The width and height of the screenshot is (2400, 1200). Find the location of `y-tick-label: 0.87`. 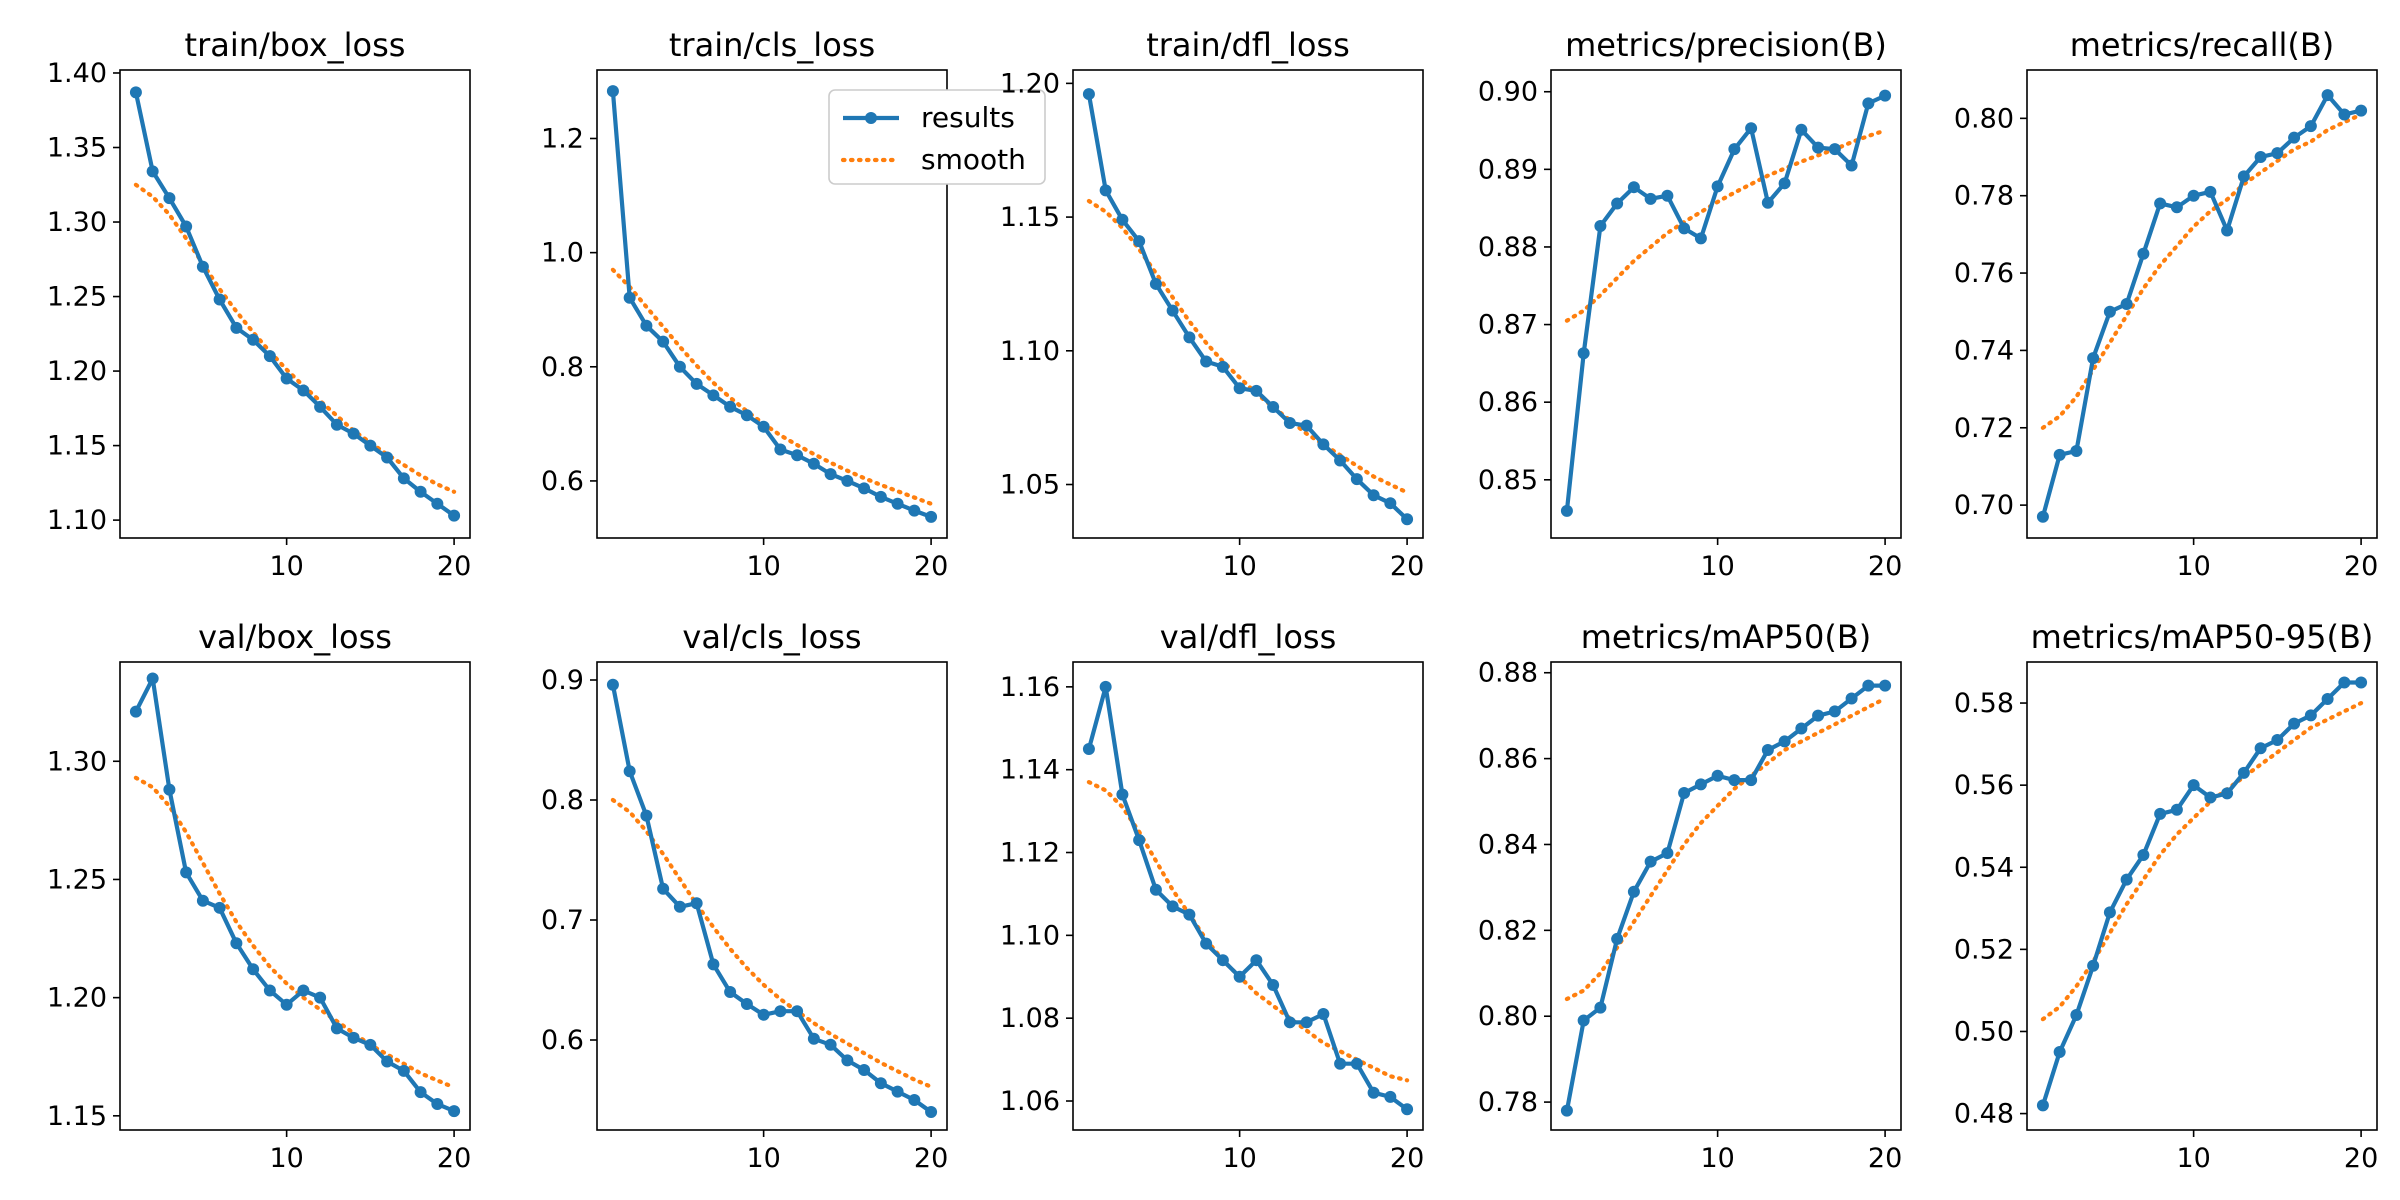

y-tick-label: 0.87 is located at coordinates (1508, 325).